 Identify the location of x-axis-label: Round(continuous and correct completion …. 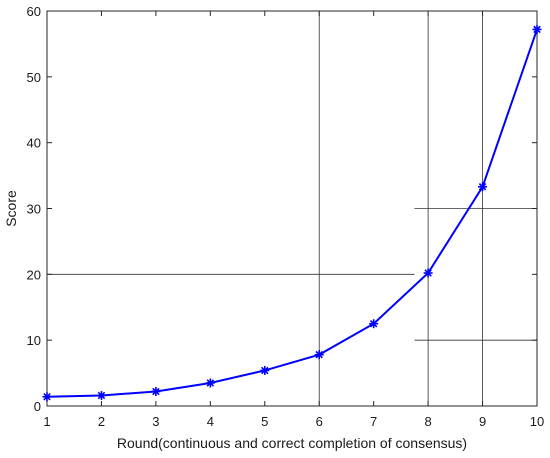
(292, 443).